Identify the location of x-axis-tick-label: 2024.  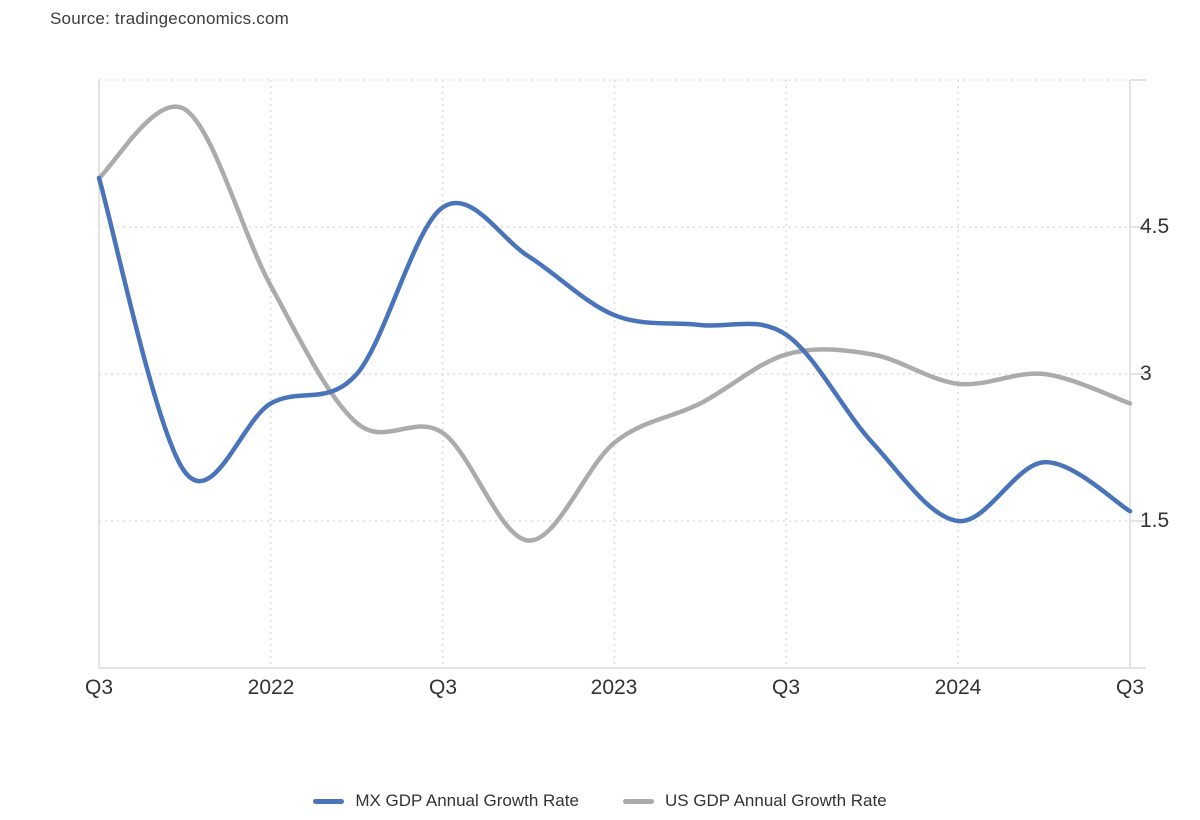
(958, 687).